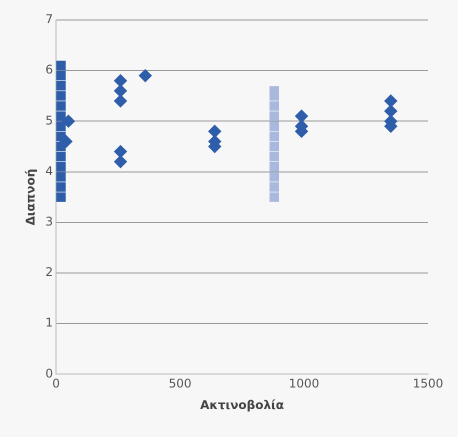 The height and width of the screenshot is (437, 458). I want to click on y-tick-label: 4, so click(49, 171).